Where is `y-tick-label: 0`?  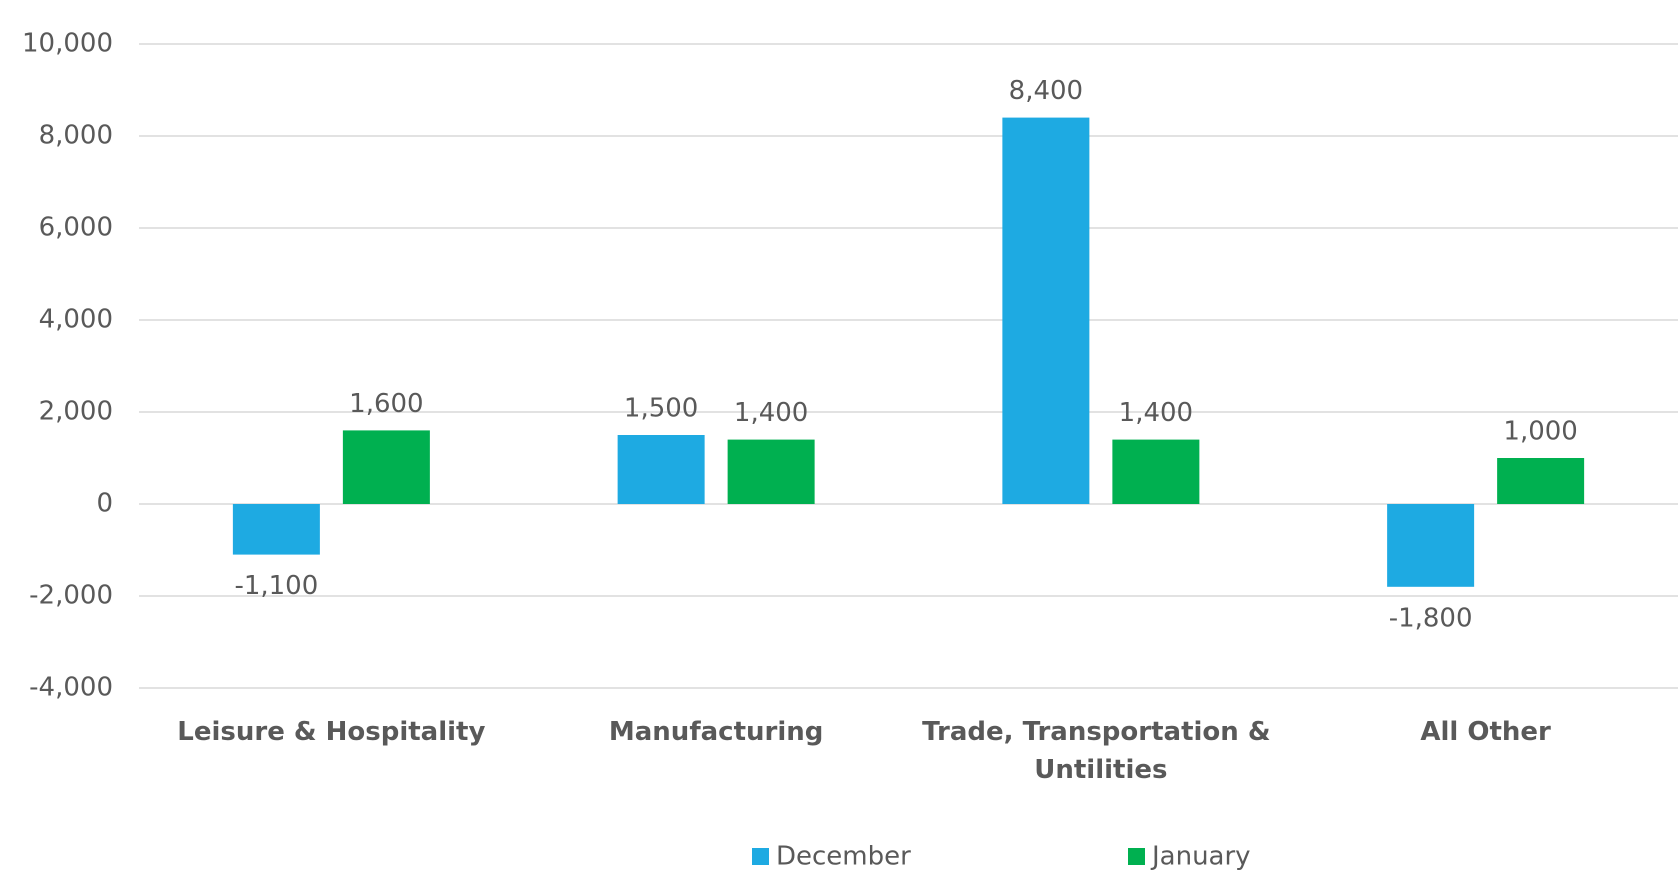 y-tick-label: 0 is located at coordinates (104, 504).